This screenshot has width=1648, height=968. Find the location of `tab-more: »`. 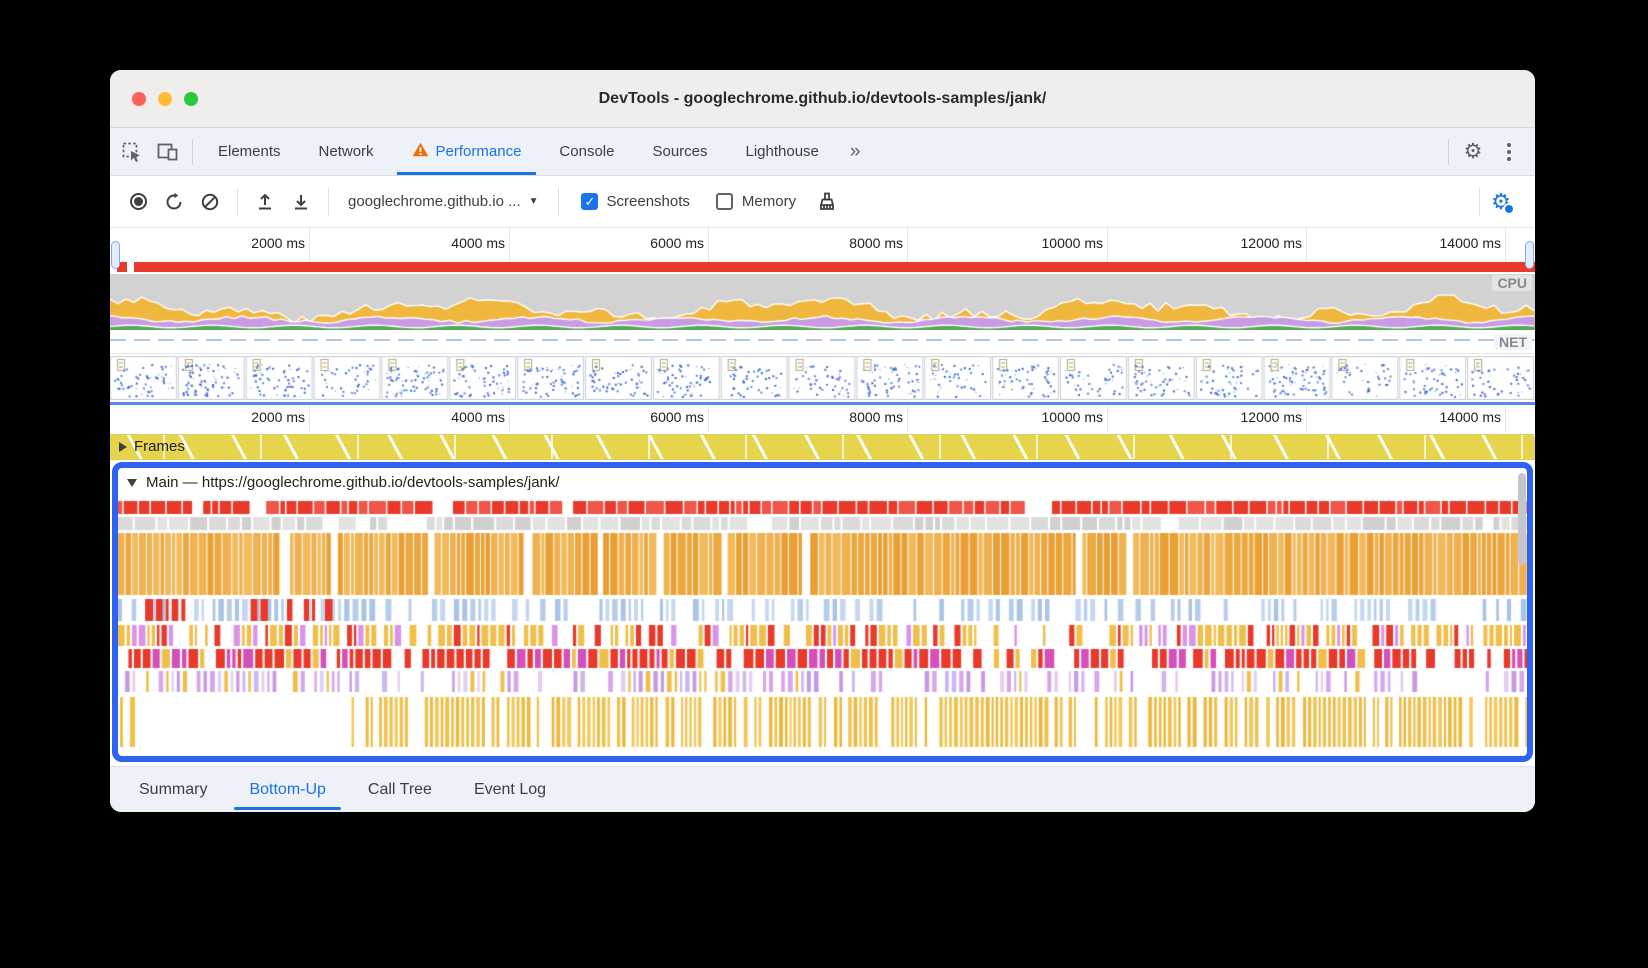

tab-more: » is located at coordinates (855, 151).